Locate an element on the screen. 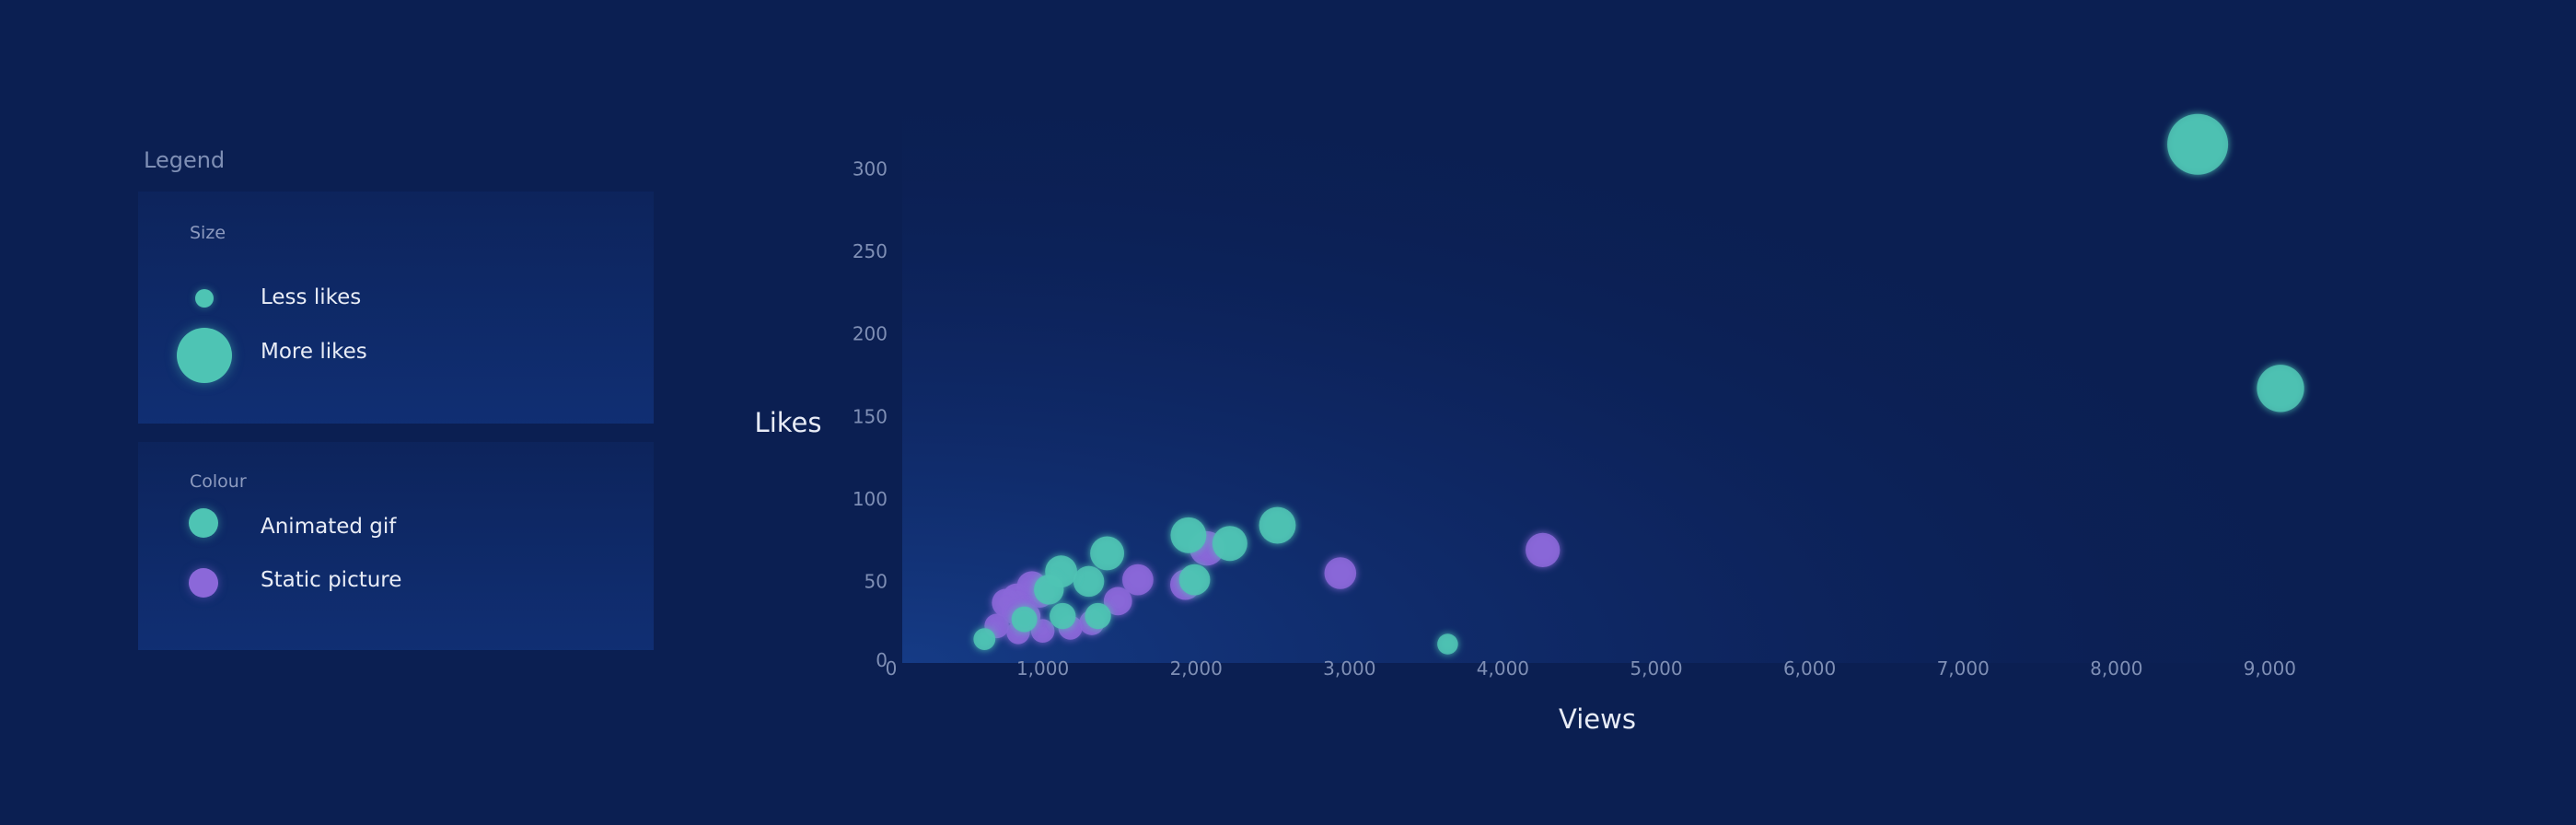  legend-size-title: Size is located at coordinates (208, 233).